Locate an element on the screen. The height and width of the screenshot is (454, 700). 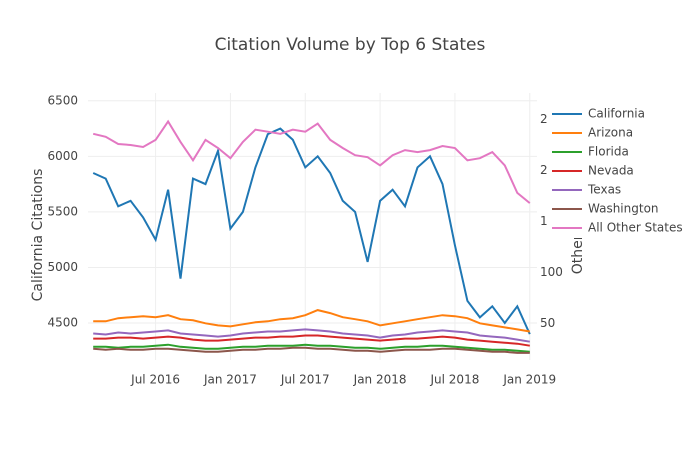
x-tick-label: Jul 2017 is located at coordinates (305, 380).